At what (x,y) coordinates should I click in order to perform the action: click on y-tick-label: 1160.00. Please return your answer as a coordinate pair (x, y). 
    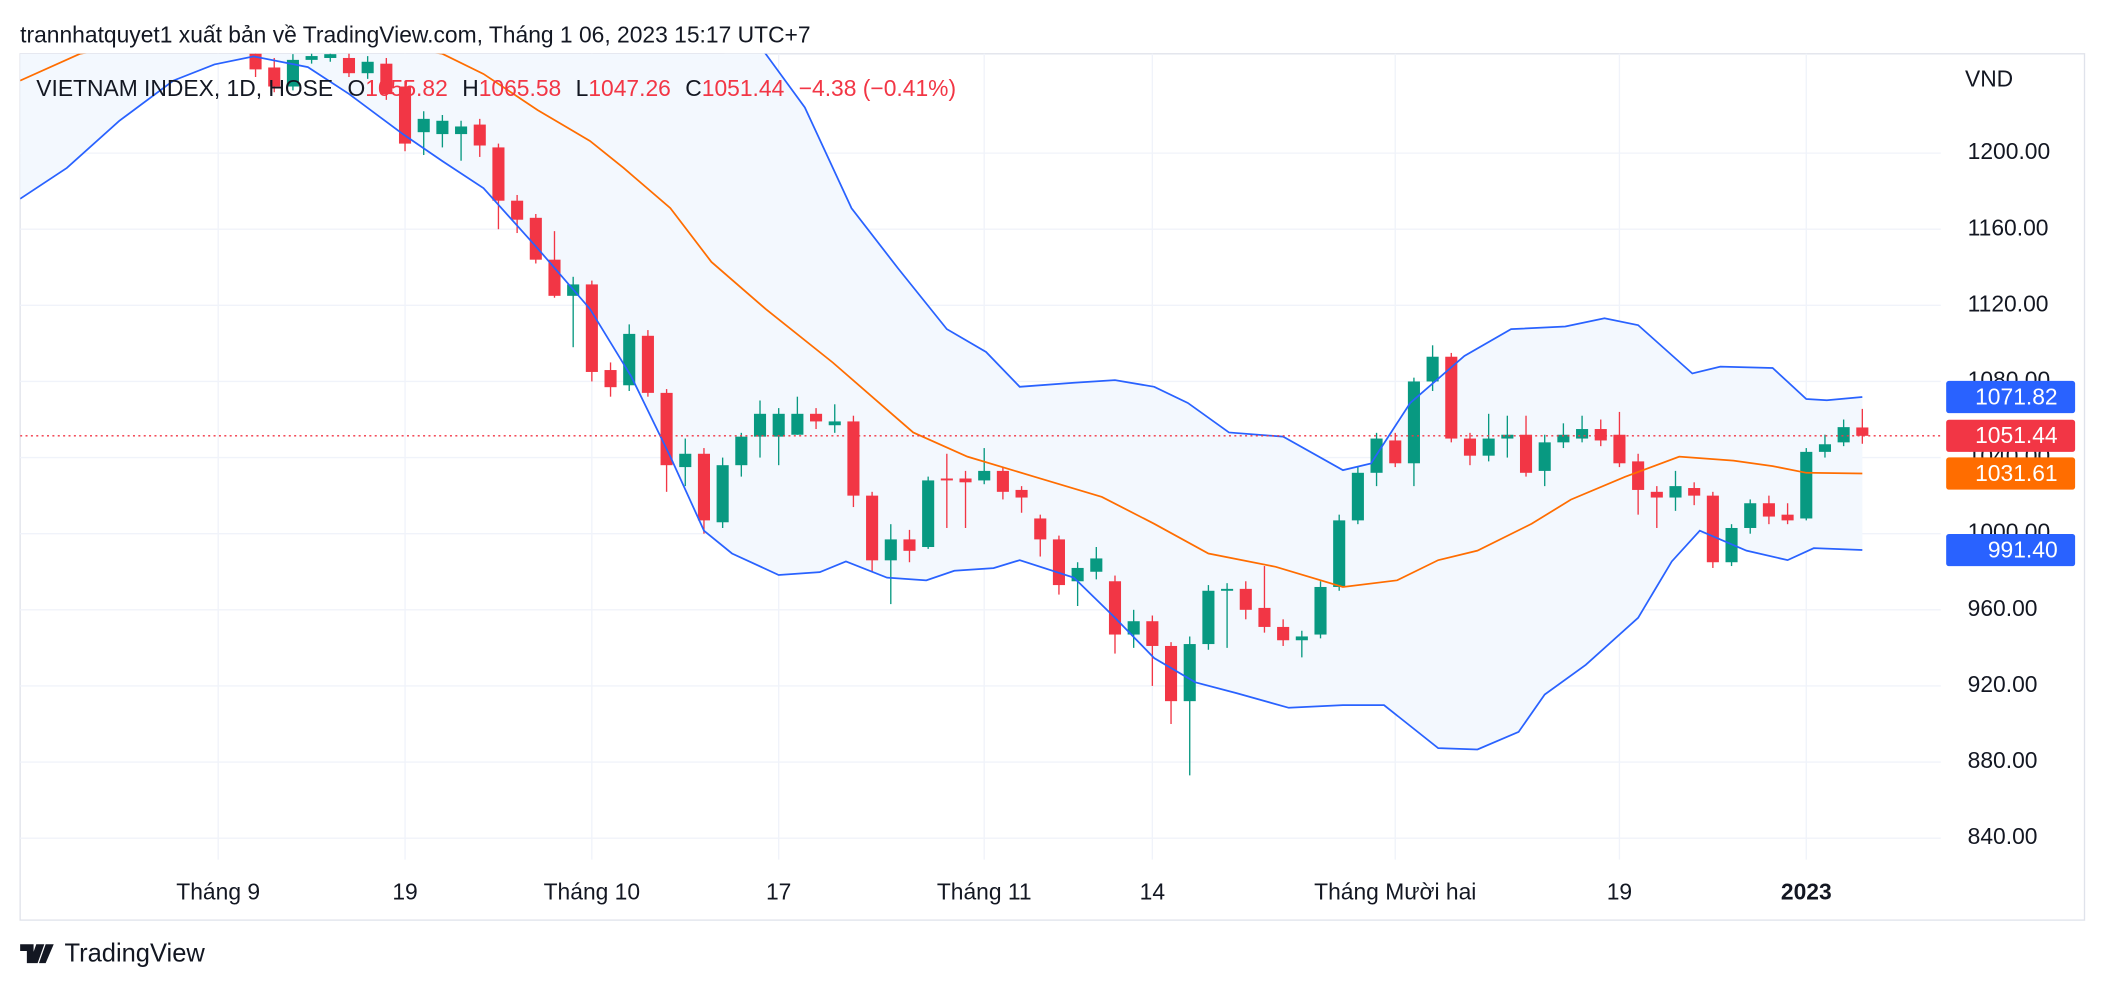
    Looking at the image, I should click on (2008, 227).